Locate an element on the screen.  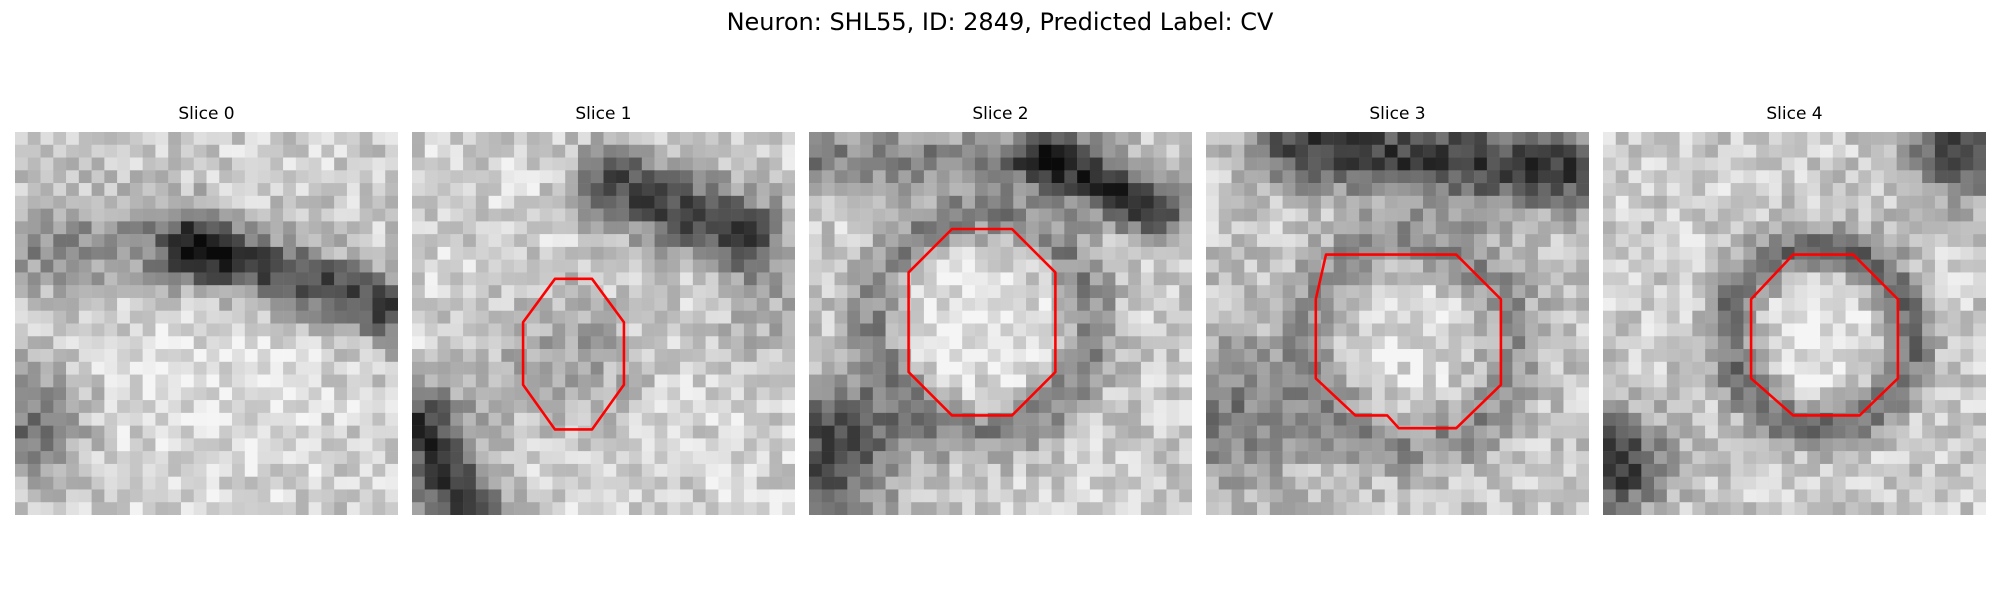
slice-title-0: Slice 0 is located at coordinates (206, 114).